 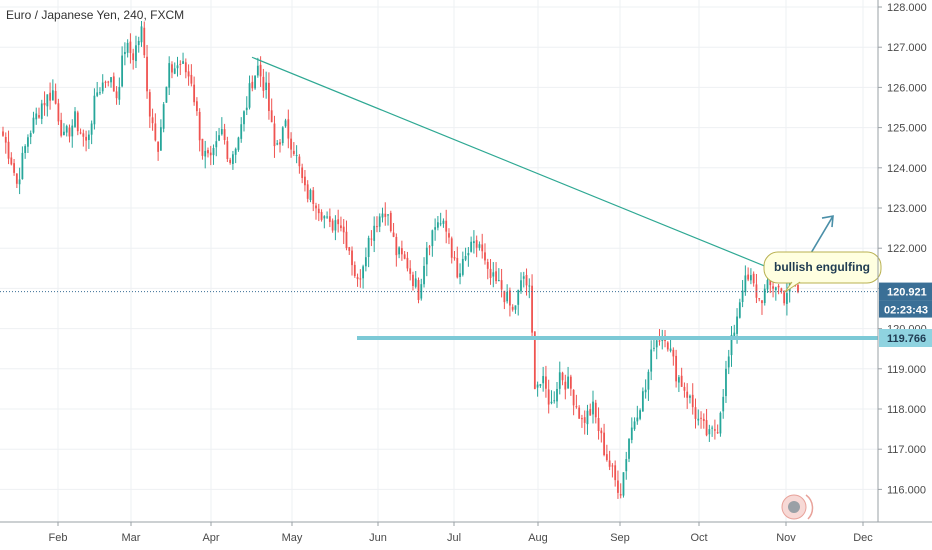 What do you see at coordinates (907, 48) in the screenshot?
I see `y-tick-label: 127.000` at bounding box center [907, 48].